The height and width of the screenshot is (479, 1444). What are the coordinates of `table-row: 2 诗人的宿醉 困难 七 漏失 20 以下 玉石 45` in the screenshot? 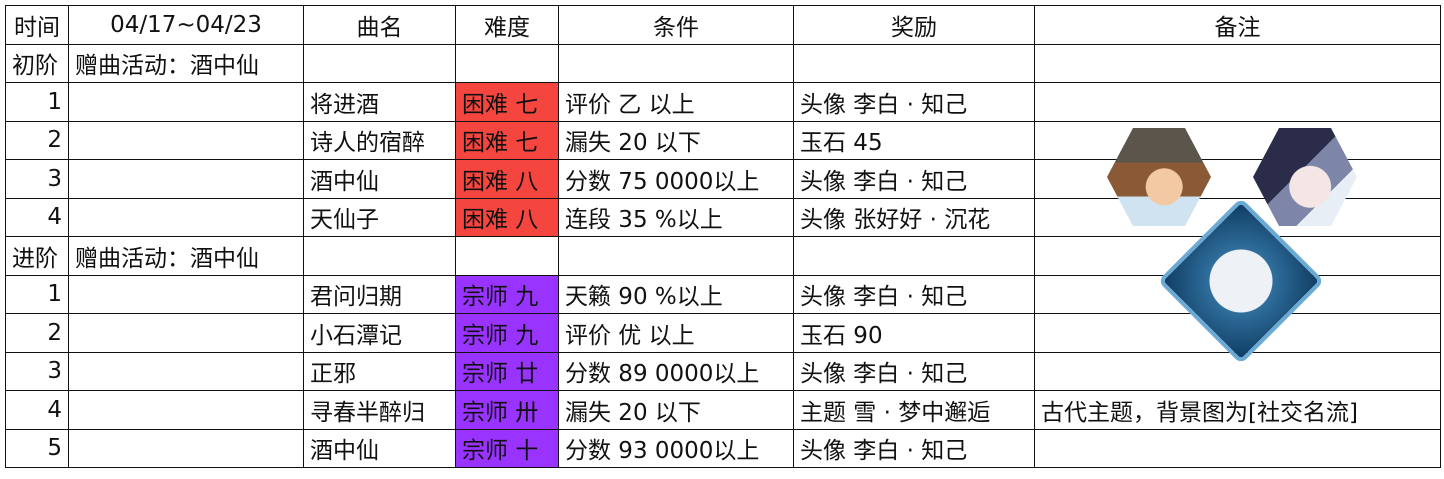 It's located at (723, 140).